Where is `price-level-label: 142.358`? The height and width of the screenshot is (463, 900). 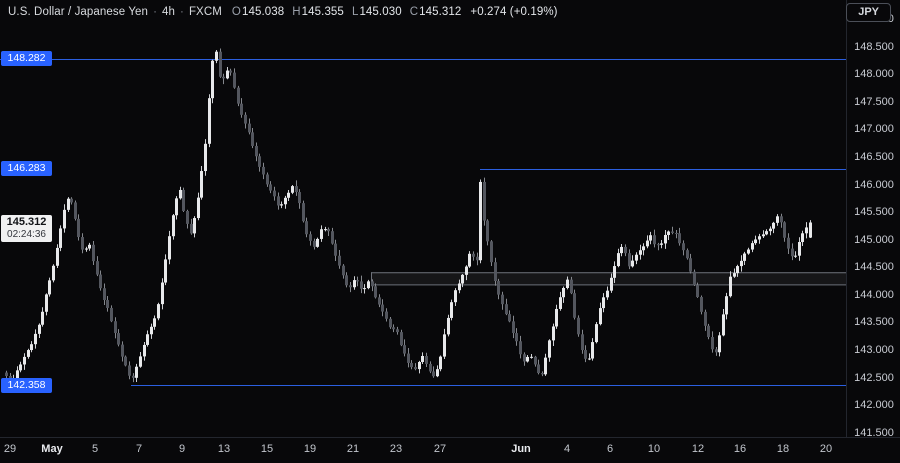
price-level-label: 142.358 is located at coordinates (26, 385).